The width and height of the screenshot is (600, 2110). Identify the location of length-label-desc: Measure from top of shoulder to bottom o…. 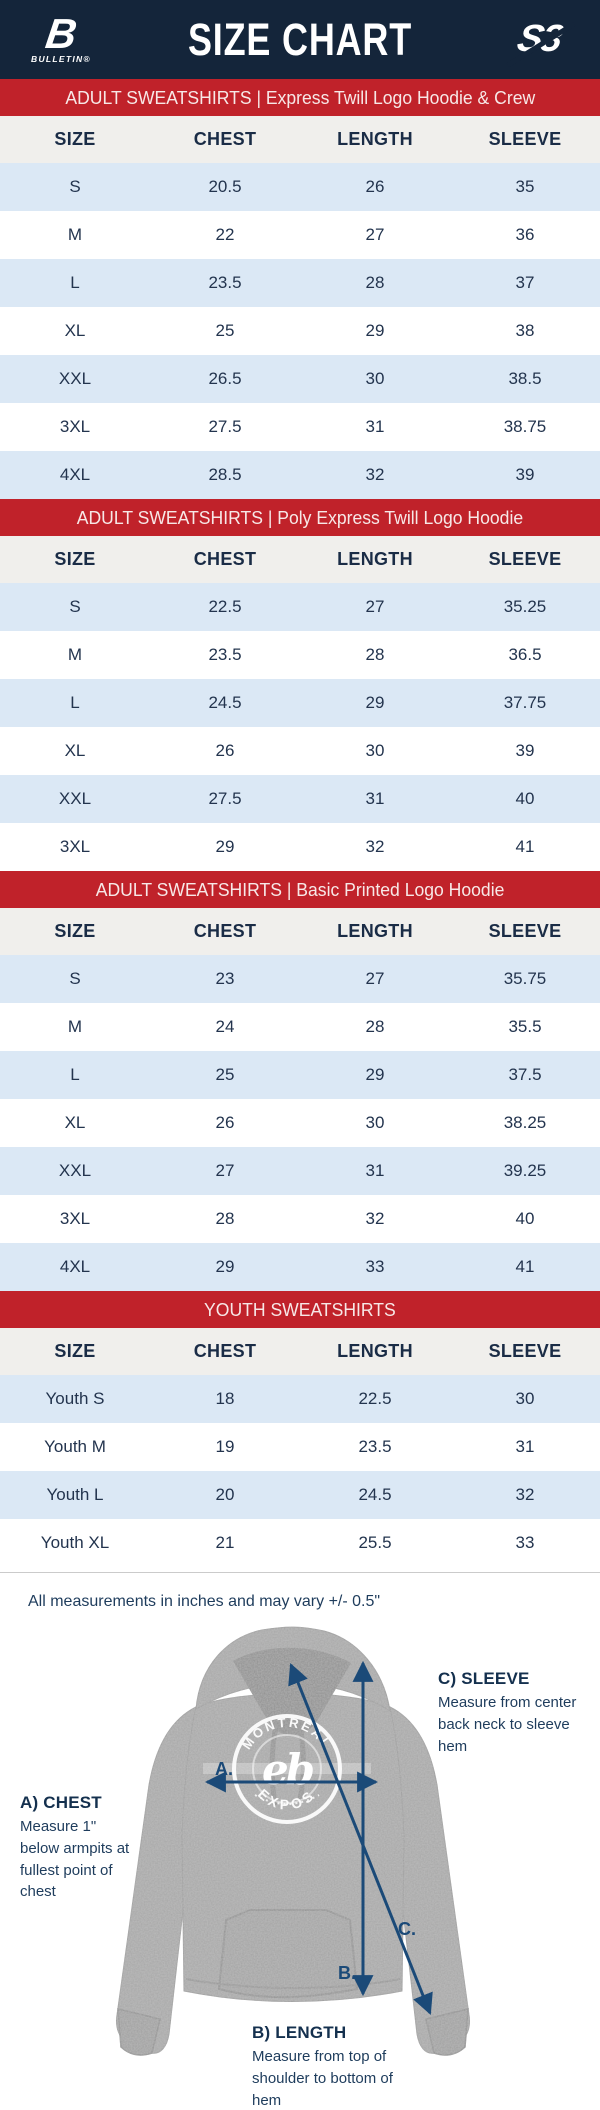
(322, 2078).